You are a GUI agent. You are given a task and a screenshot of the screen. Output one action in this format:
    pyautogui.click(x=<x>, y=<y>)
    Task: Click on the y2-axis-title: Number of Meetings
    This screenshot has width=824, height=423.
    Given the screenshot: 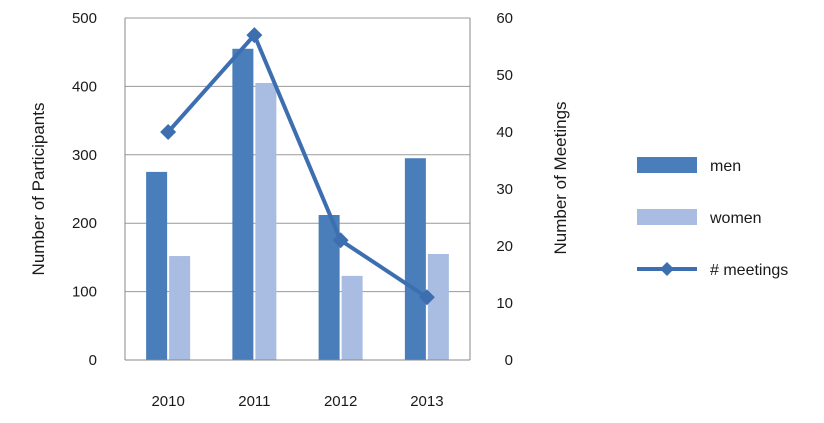 What is the action you would take?
    pyautogui.click(x=560, y=177)
    